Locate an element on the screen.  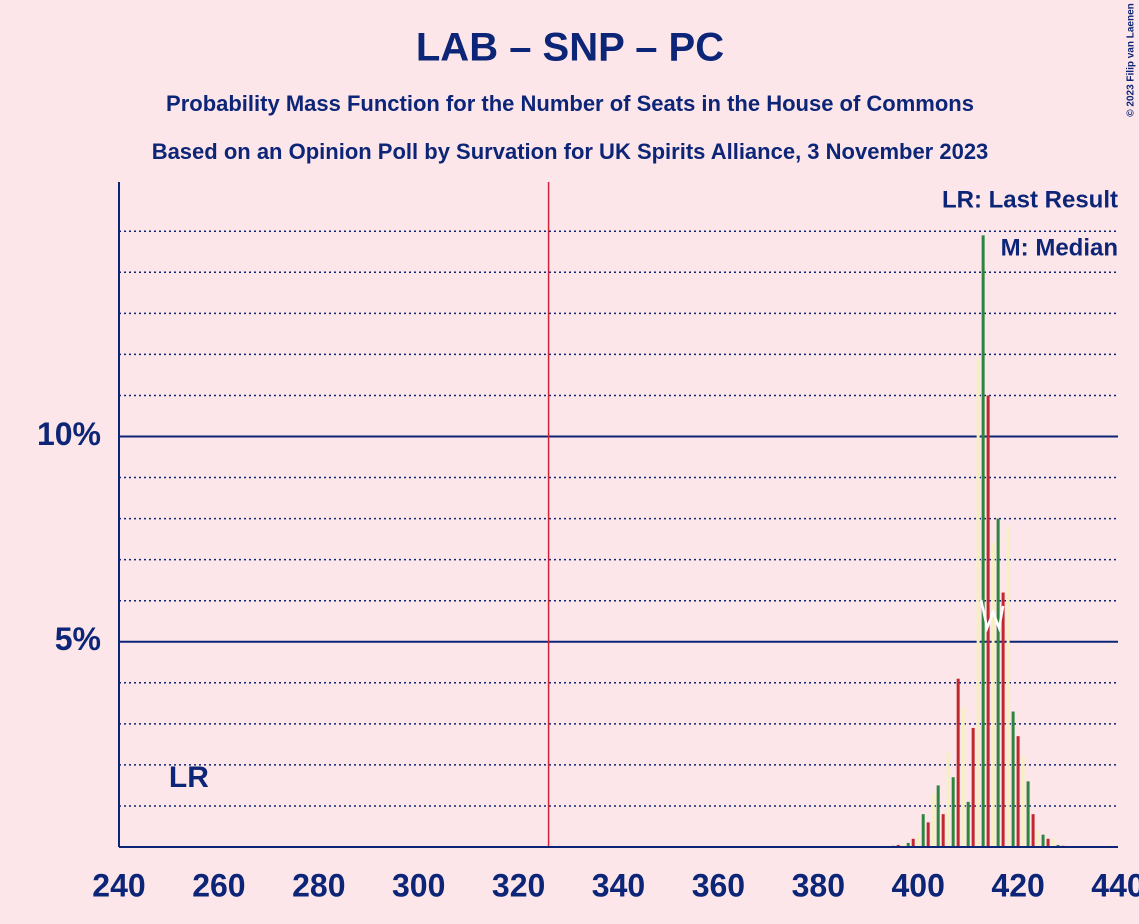
copyright: © 2023 Filip van Laenen is located at coordinates (1131, 60).